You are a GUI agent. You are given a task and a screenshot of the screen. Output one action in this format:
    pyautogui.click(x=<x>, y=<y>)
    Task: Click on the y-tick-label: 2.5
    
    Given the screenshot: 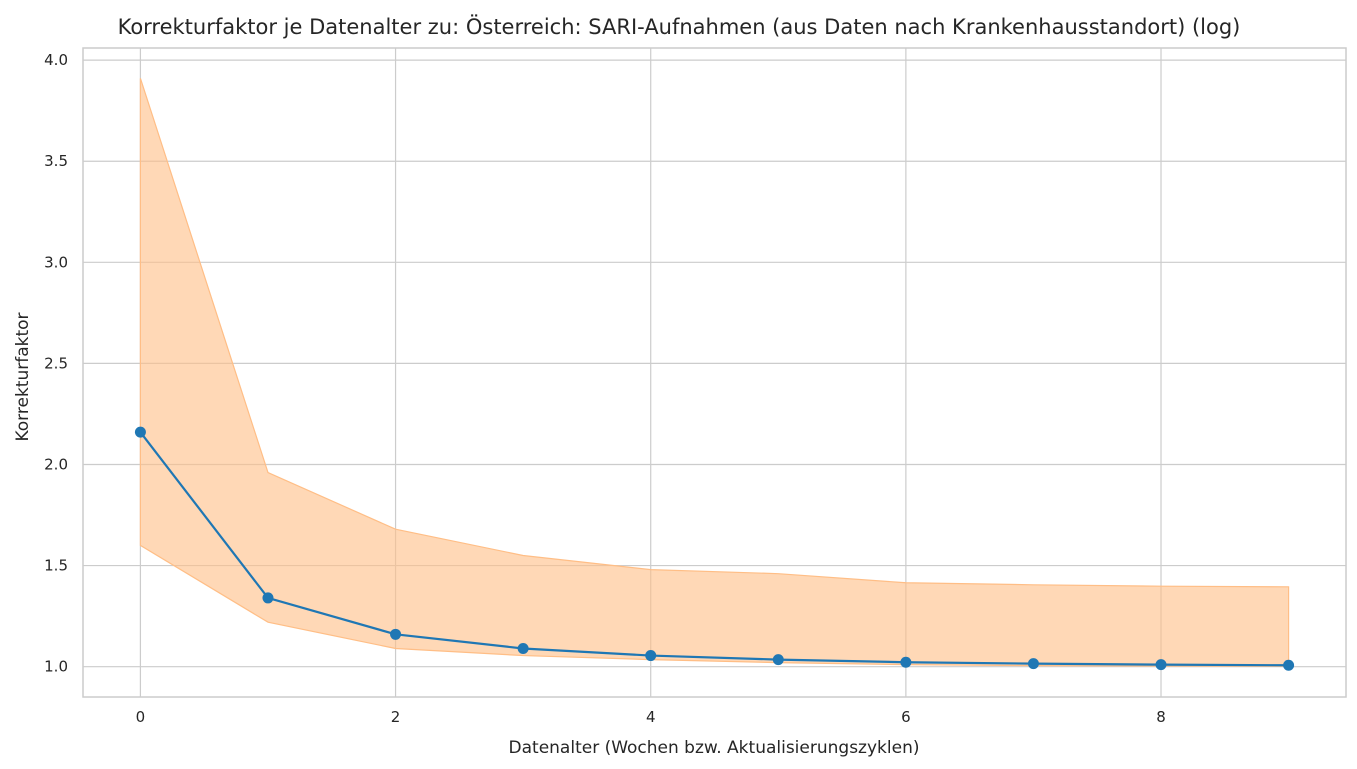 What is the action you would take?
    pyautogui.click(x=56, y=363)
    